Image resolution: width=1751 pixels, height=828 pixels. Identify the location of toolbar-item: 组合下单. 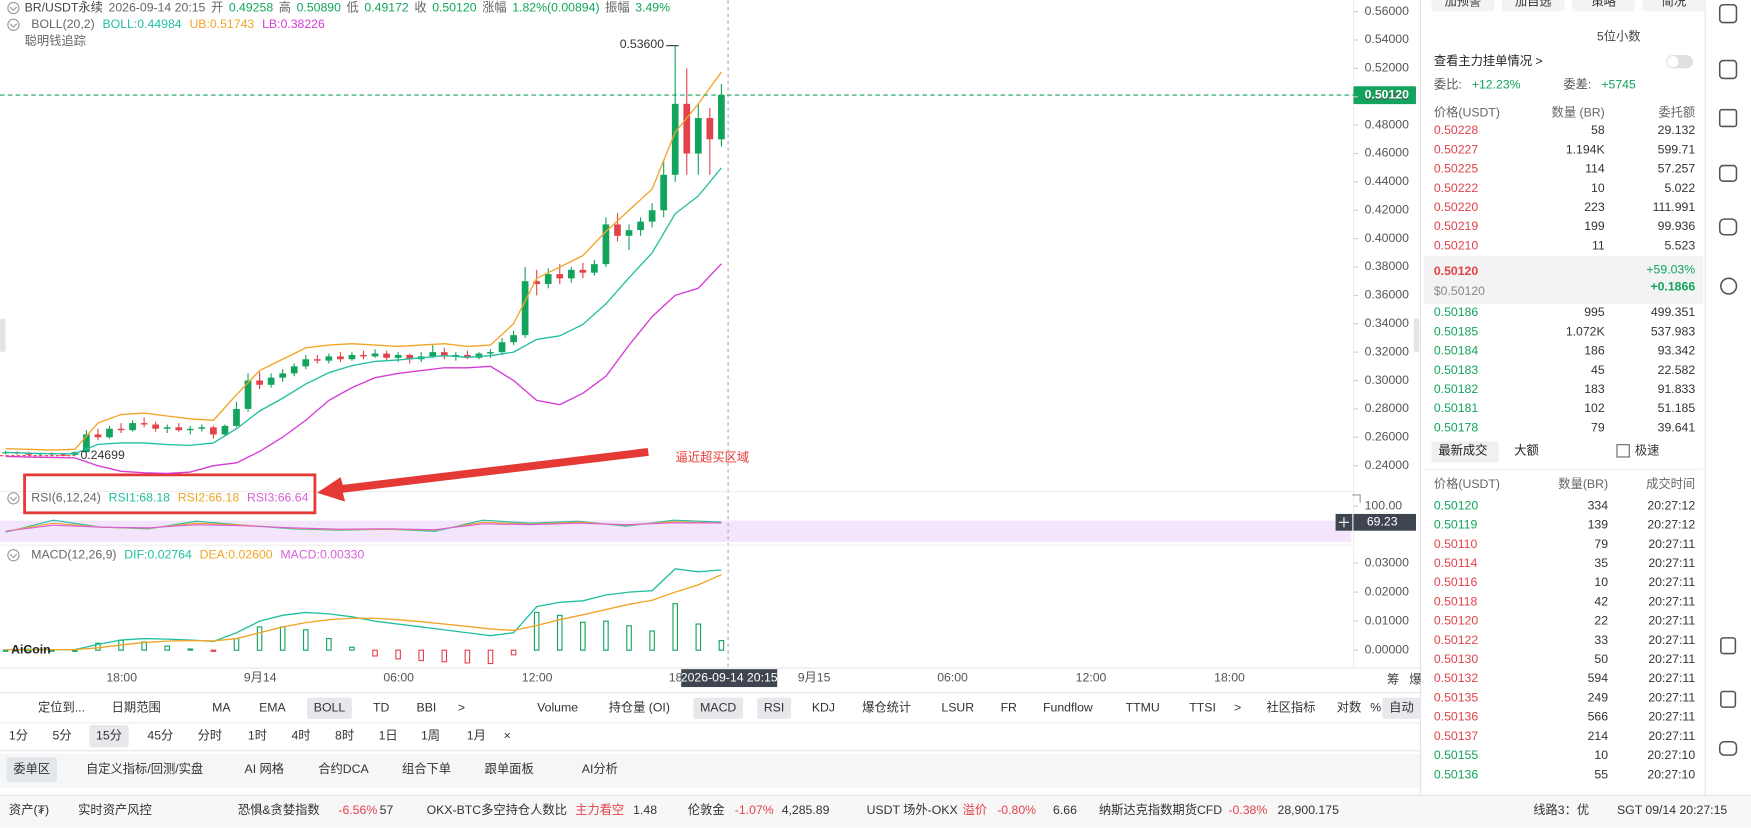
(426, 768).